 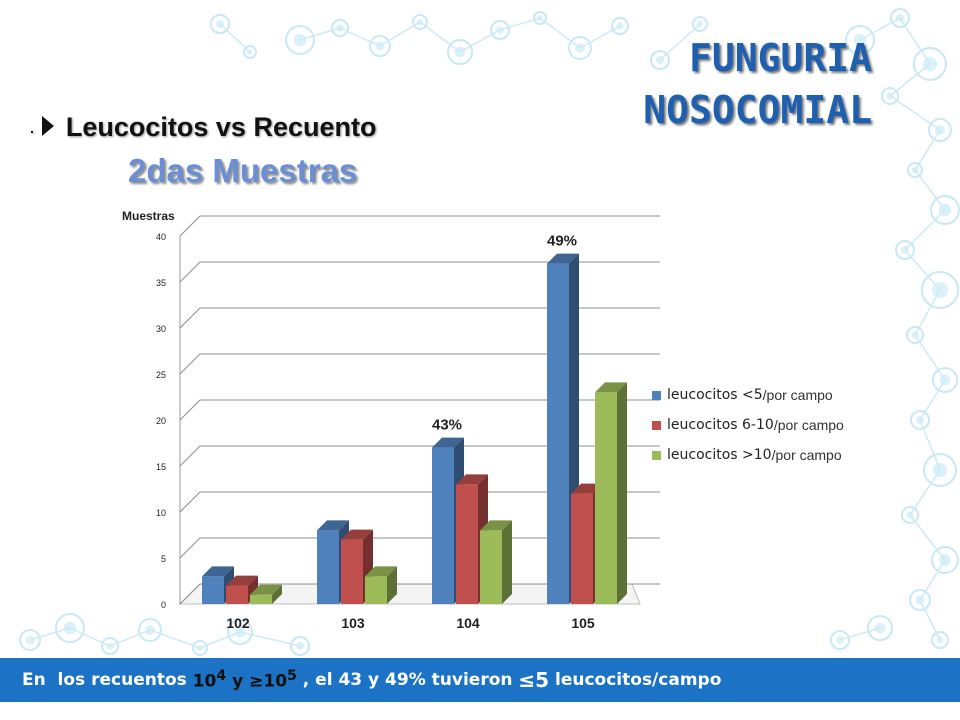 I want to click on legend-item-3: leucocitos >10 /por campo, so click(x=748, y=455).